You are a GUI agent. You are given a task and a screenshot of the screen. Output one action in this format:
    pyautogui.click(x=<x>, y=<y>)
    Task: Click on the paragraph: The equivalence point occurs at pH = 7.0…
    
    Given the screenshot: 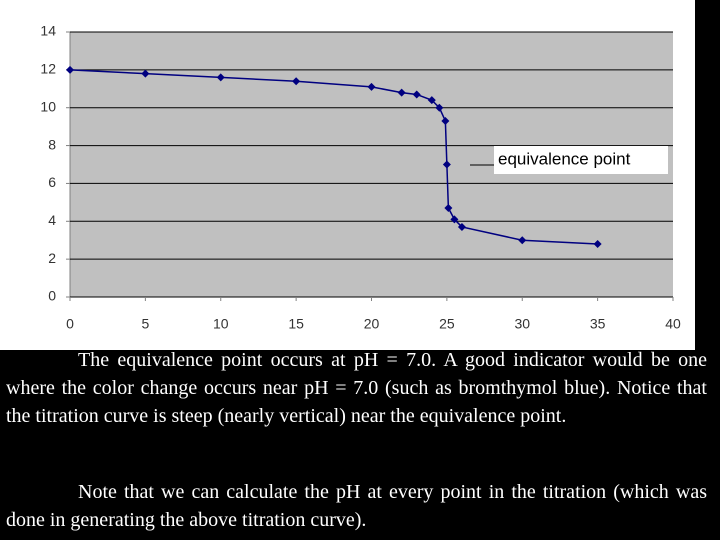 What is the action you would take?
    pyautogui.click(x=356, y=388)
    